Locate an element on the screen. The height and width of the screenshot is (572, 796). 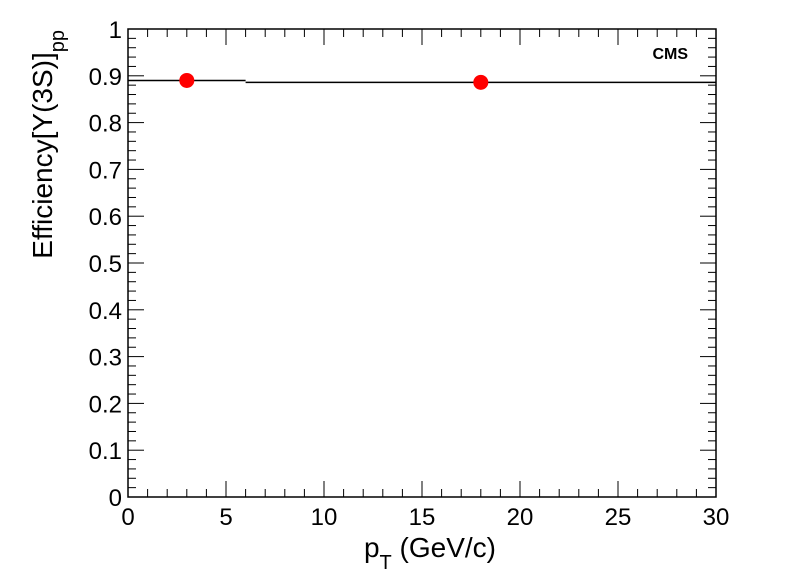
x-tick-label: 5 is located at coordinates (225, 517).